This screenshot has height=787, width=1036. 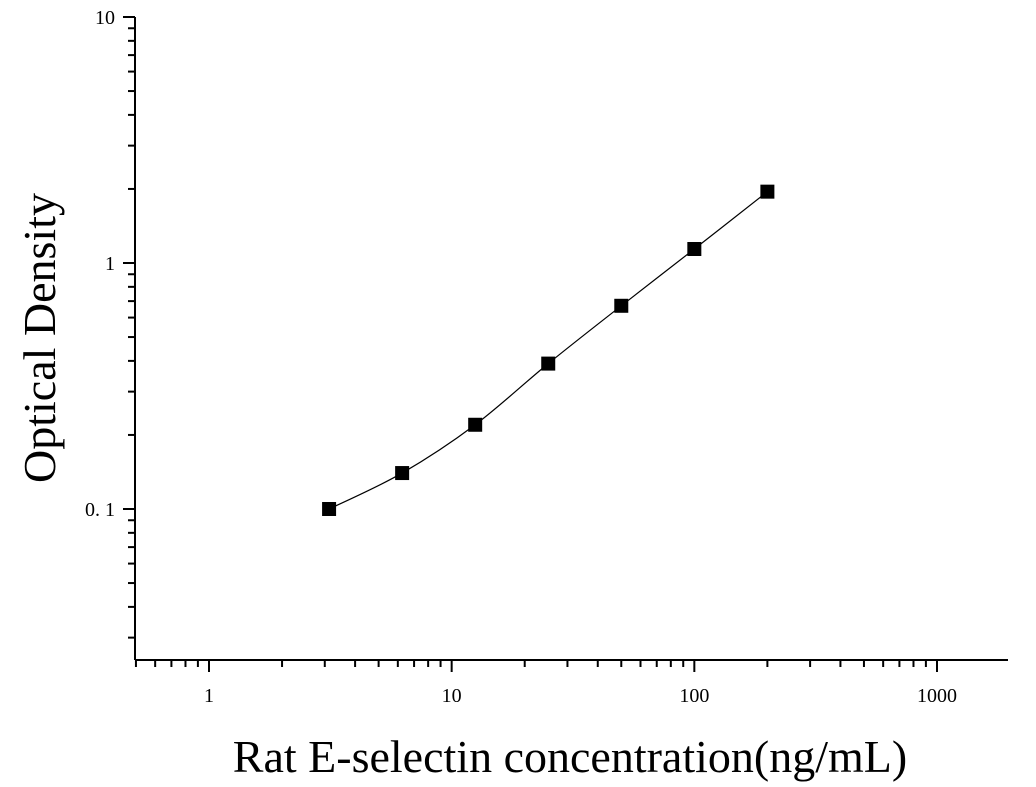 What do you see at coordinates (570, 756) in the screenshot?
I see `x-axis-title: Rat E-selectin concentration(ng/mL)` at bounding box center [570, 756].